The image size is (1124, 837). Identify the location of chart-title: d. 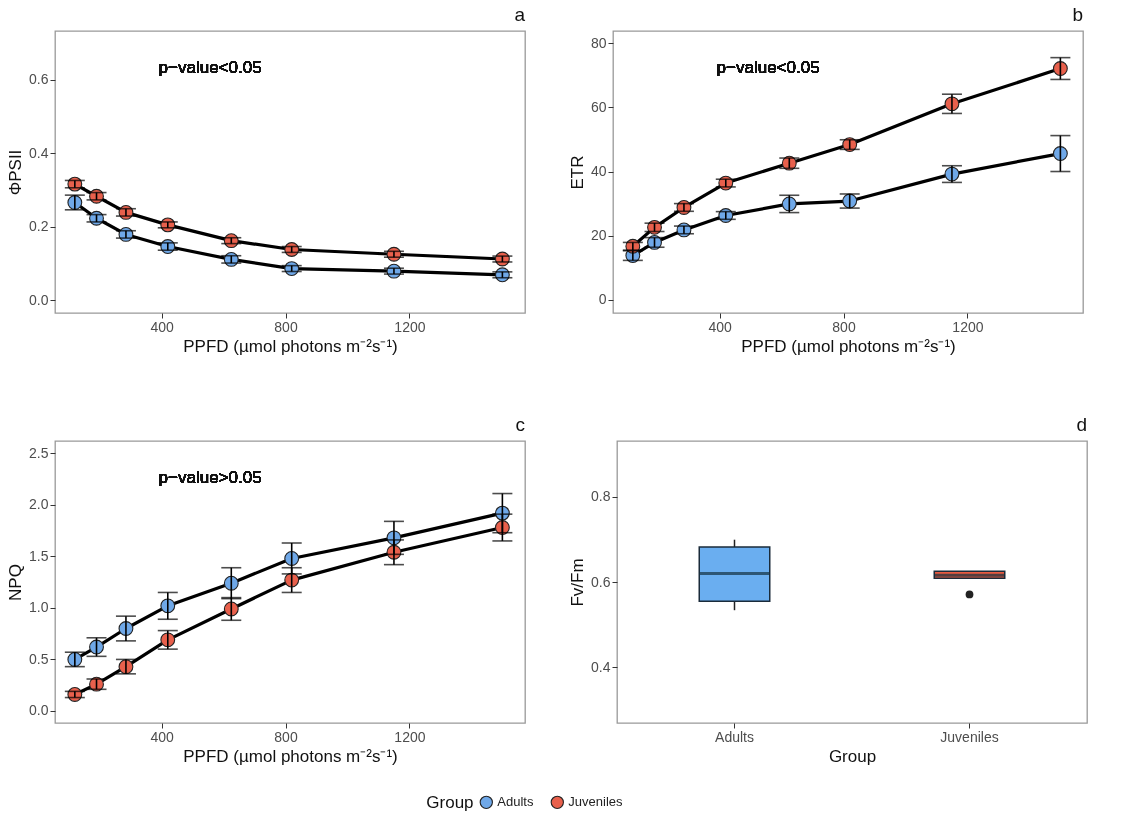
(1081, 424).